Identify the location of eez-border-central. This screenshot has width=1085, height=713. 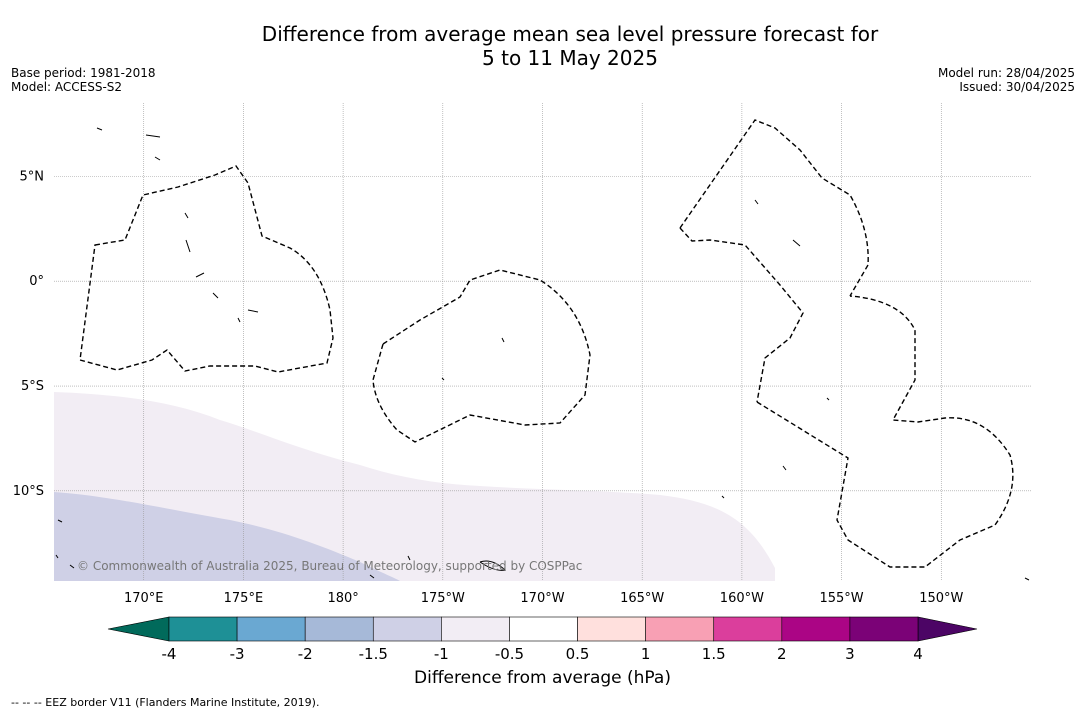
(481, 356).